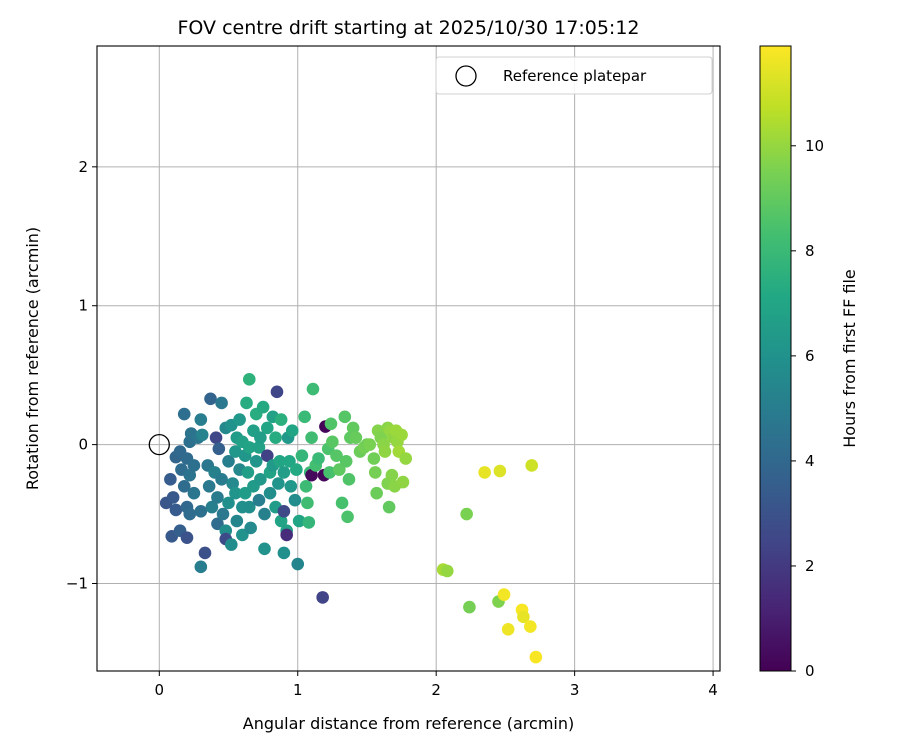 This screenshot has height=750, width=900. Describe the element at coordinates (814, 146) in the screenshot. I see `colorbar-tick-label: 10` at that location.